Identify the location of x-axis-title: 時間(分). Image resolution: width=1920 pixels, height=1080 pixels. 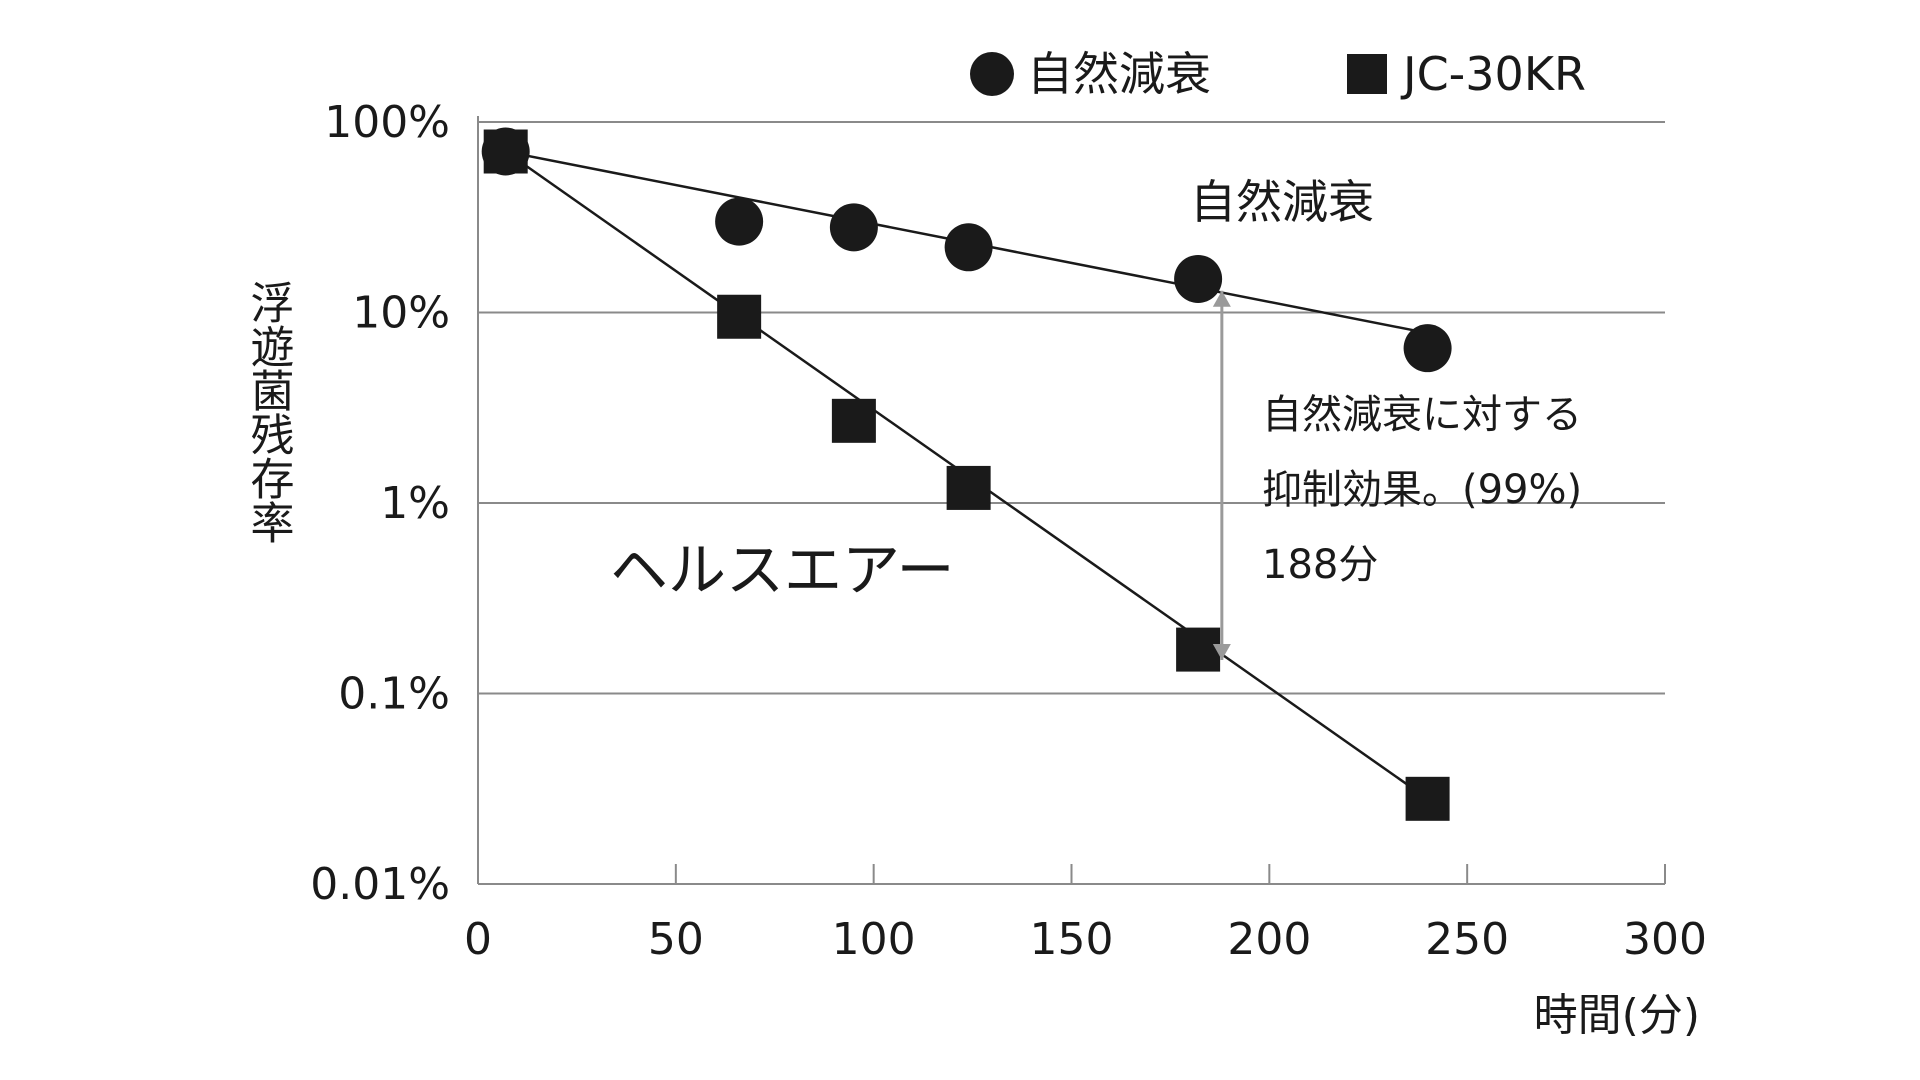
(1617, 1015).